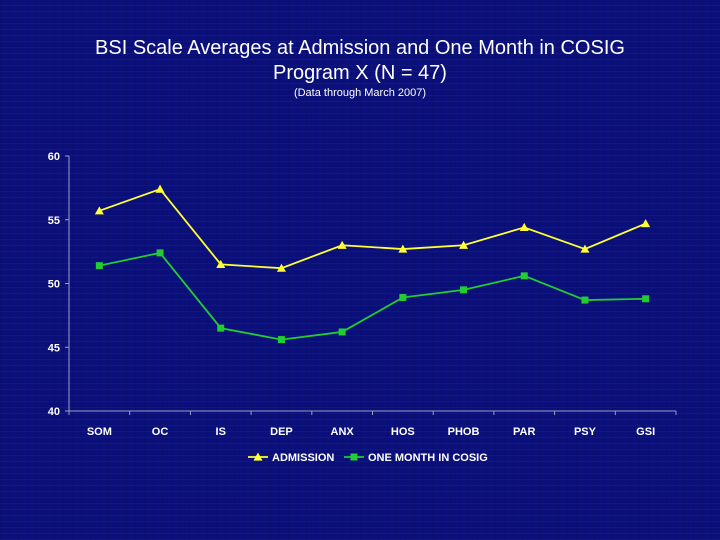 The width and height of the screenshot is (720, 540). What do you see at coordinates (54, 348) in the screenshot?
I see `y-tick-label: 45` at bounding box center [54, 348].